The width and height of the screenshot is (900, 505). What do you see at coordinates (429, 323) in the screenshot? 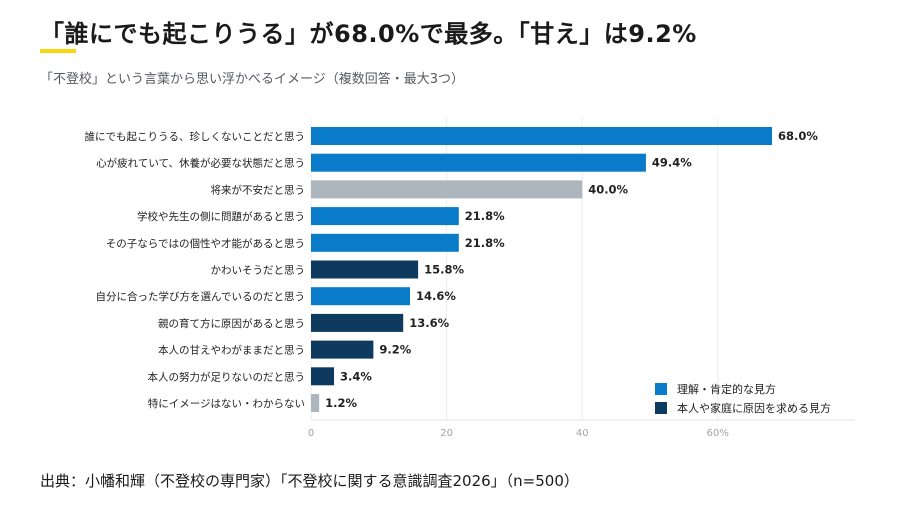
I see `value-label: 13.6%` at bounding box center [429, 323].